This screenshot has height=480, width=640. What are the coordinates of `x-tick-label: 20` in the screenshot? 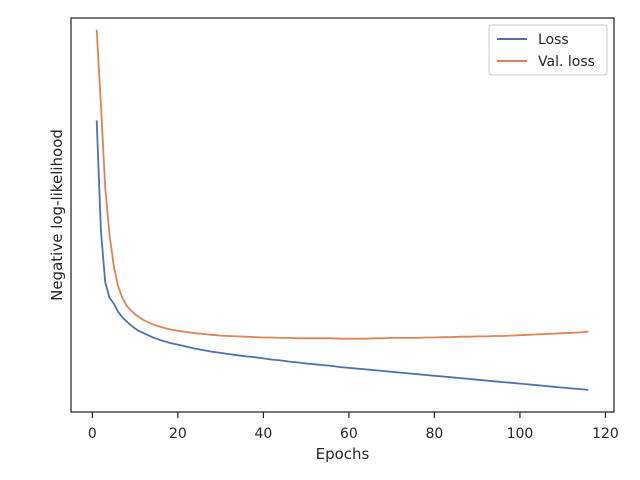 It's located at (178, 434).